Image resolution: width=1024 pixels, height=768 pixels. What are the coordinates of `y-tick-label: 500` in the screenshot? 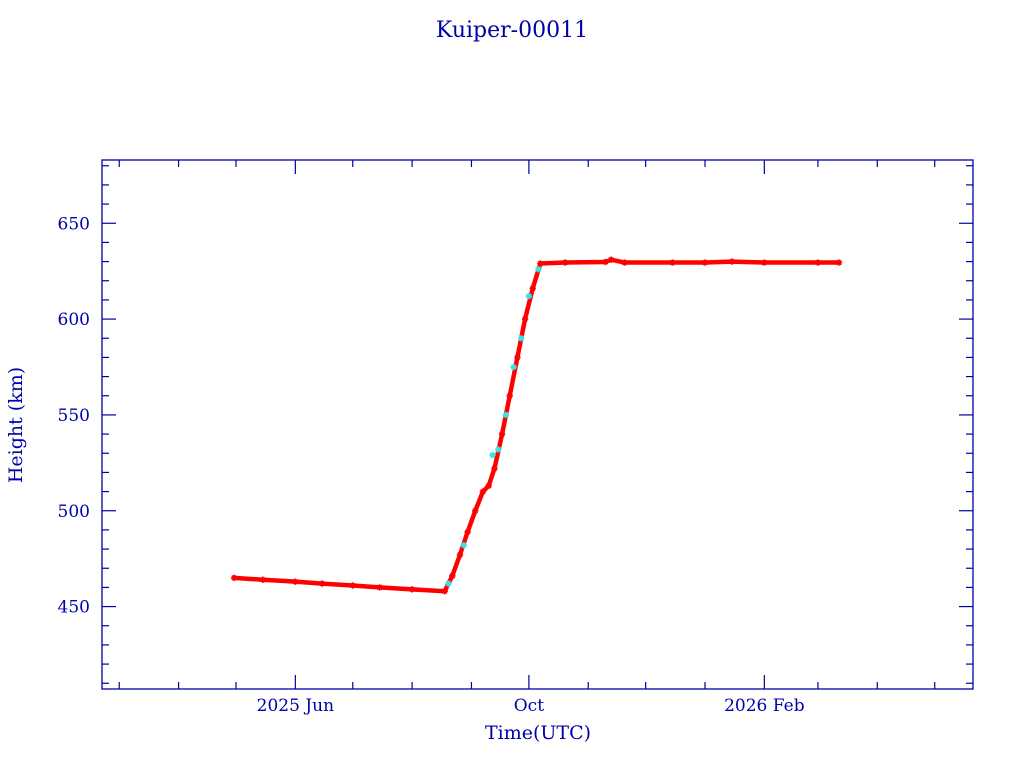 It's located at (74, 512).